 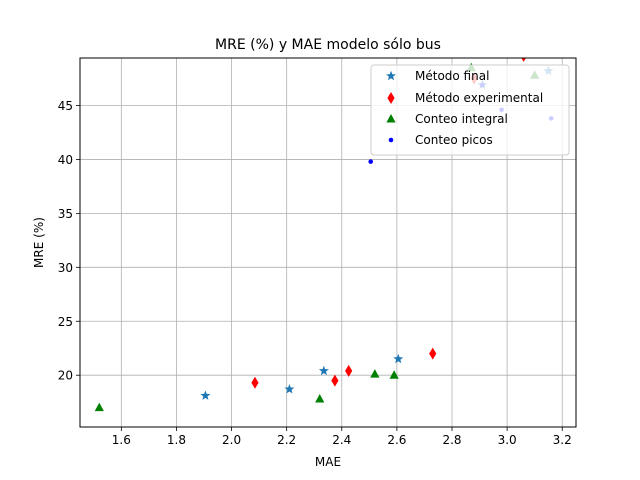 I want to click on legend-label: Método final, so click(x=452, y=76).